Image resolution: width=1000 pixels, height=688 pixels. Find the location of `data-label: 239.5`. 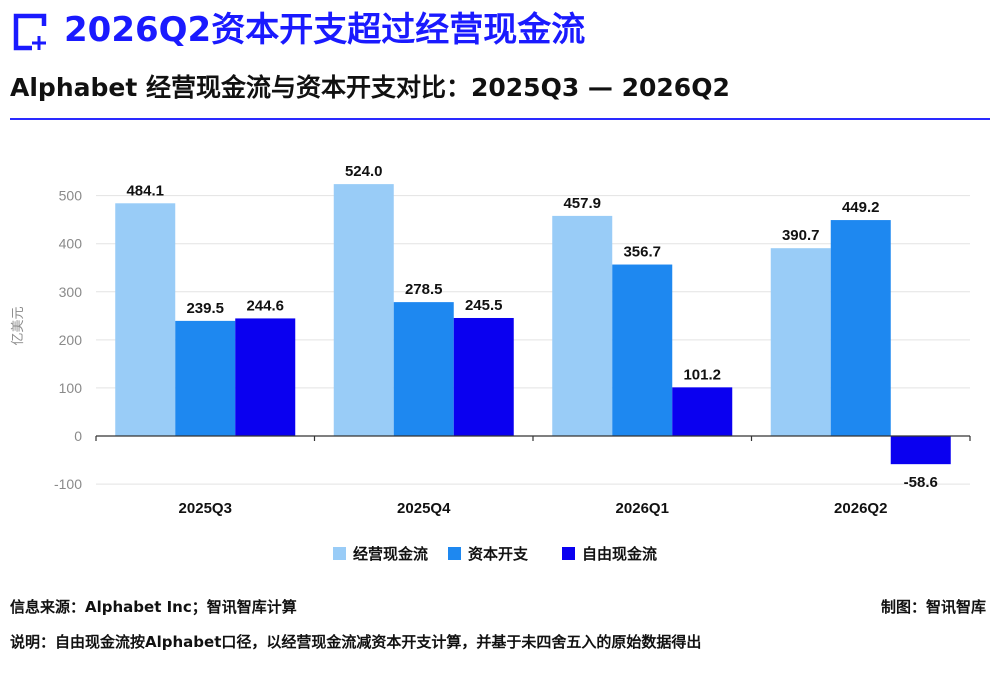

data-label: 239.5 is located at coordinates (205, 308).